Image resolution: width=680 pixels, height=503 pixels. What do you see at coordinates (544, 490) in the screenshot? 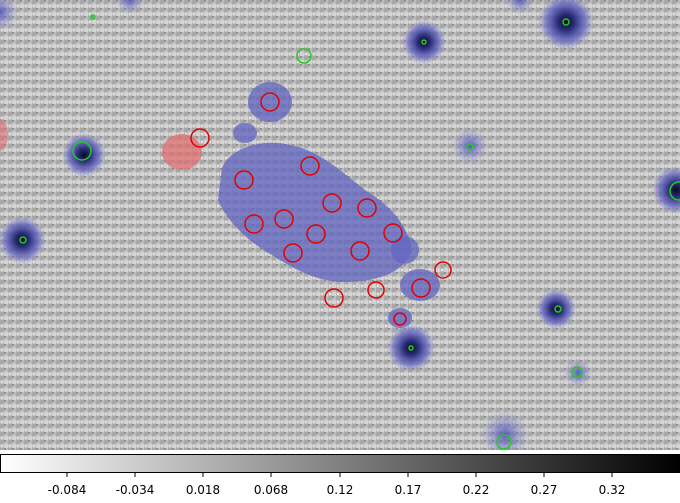
I see `colorbar-tick-label: 0.27` at bounding box center [544, 490].